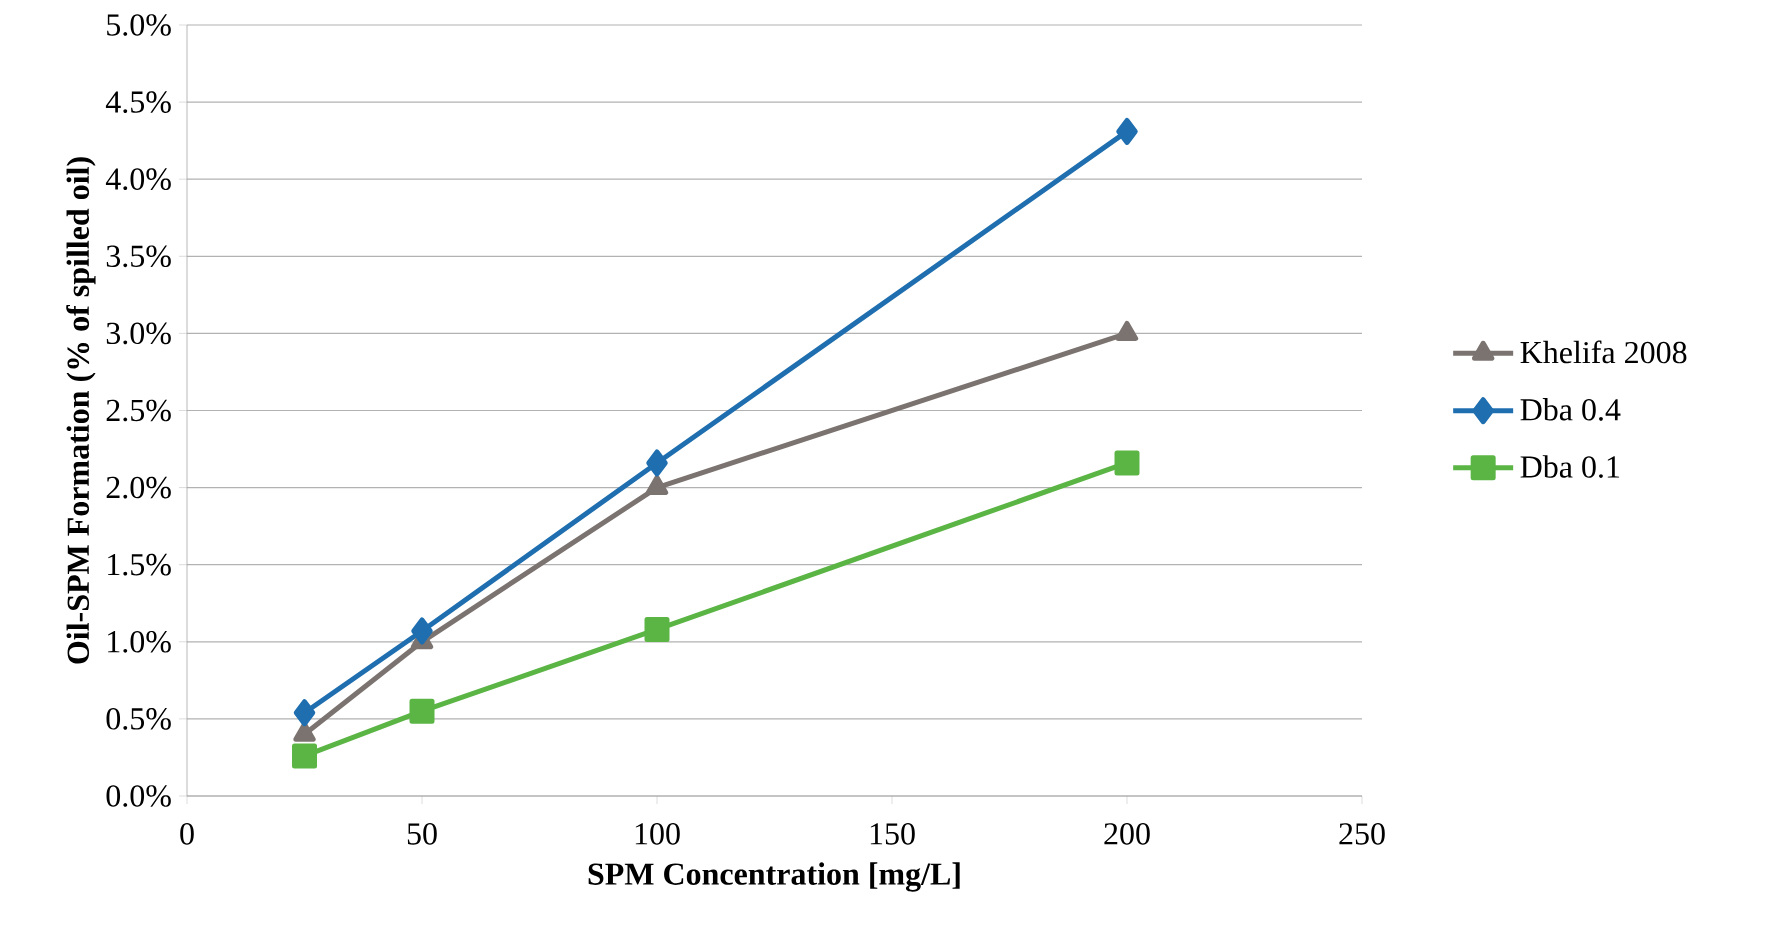 The height and width of the screenshot is (925, 1772). Describe the element at coordinates (138, 256) in the screenshot. I see `y-tick-label: 3.5%` at that location.